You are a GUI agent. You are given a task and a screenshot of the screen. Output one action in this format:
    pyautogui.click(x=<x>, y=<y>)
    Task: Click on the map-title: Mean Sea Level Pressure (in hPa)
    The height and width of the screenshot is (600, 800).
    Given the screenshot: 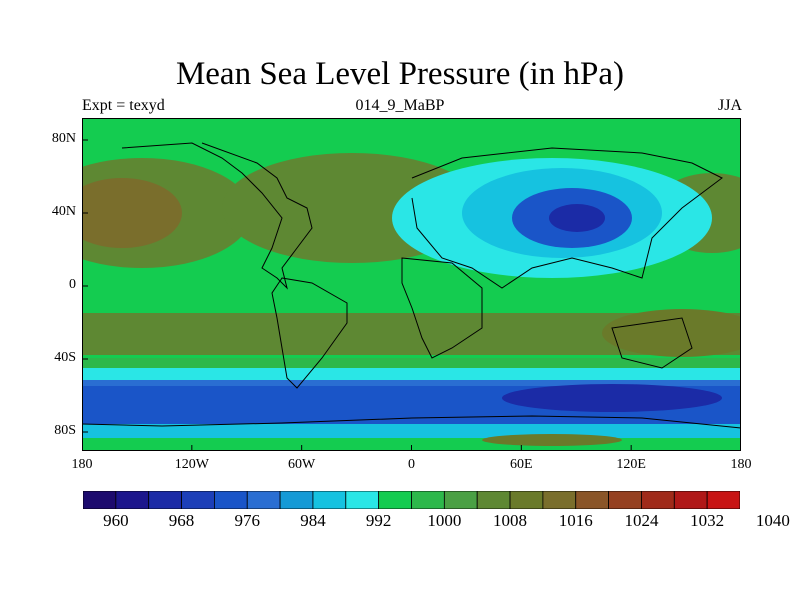 What is the action you would take?
    pyautogui.click(x=400, y=74)
    